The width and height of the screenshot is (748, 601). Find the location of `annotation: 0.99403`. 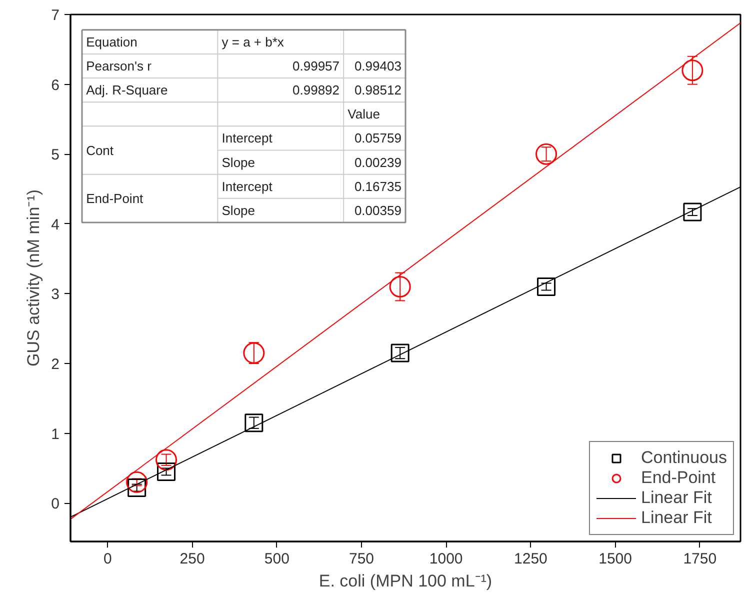

annotation: 0.99403 is located at coordinates (378, 66).